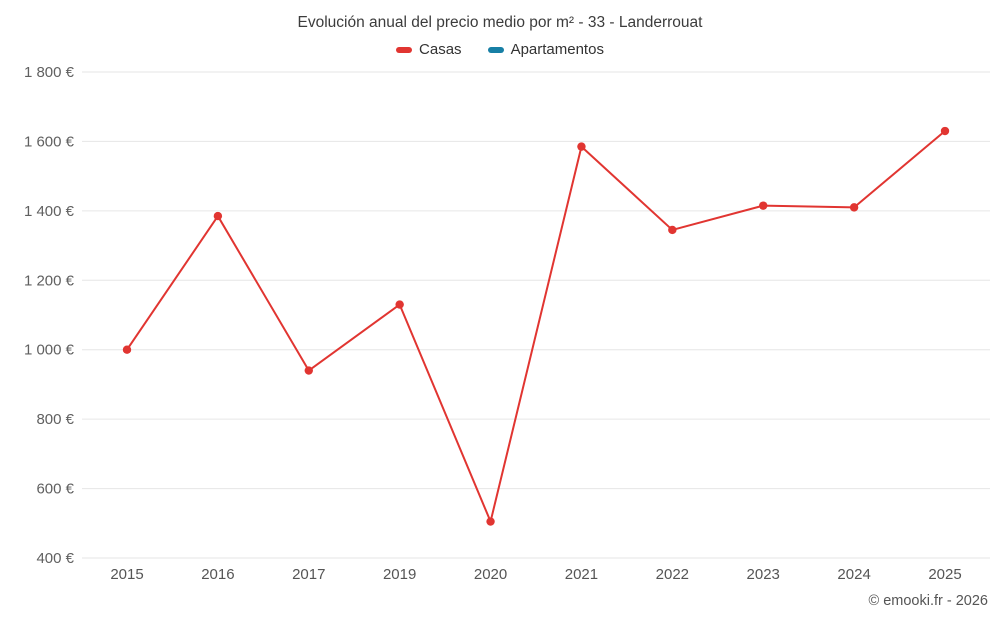 This screenshot has height=625, width=1000. What do you see at coordinates (308, 574) in the screenshot?
I see `x-axis-tick-label: 2017` at bounding box center [308, 574].